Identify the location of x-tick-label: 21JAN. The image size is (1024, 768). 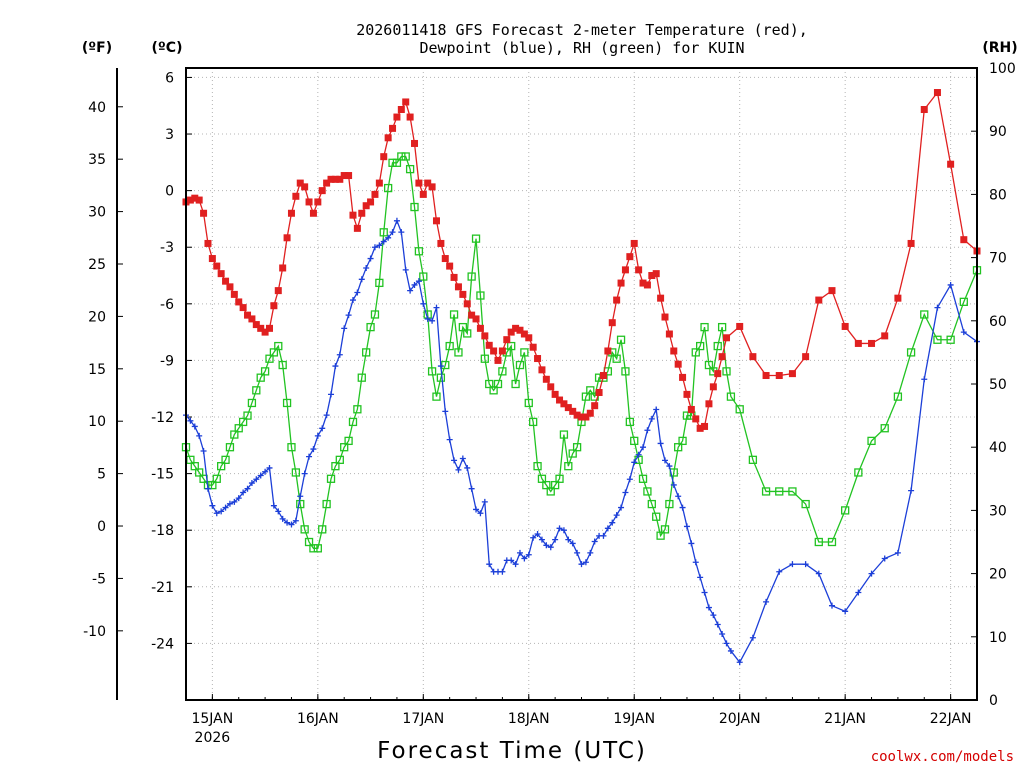
(845, 719).